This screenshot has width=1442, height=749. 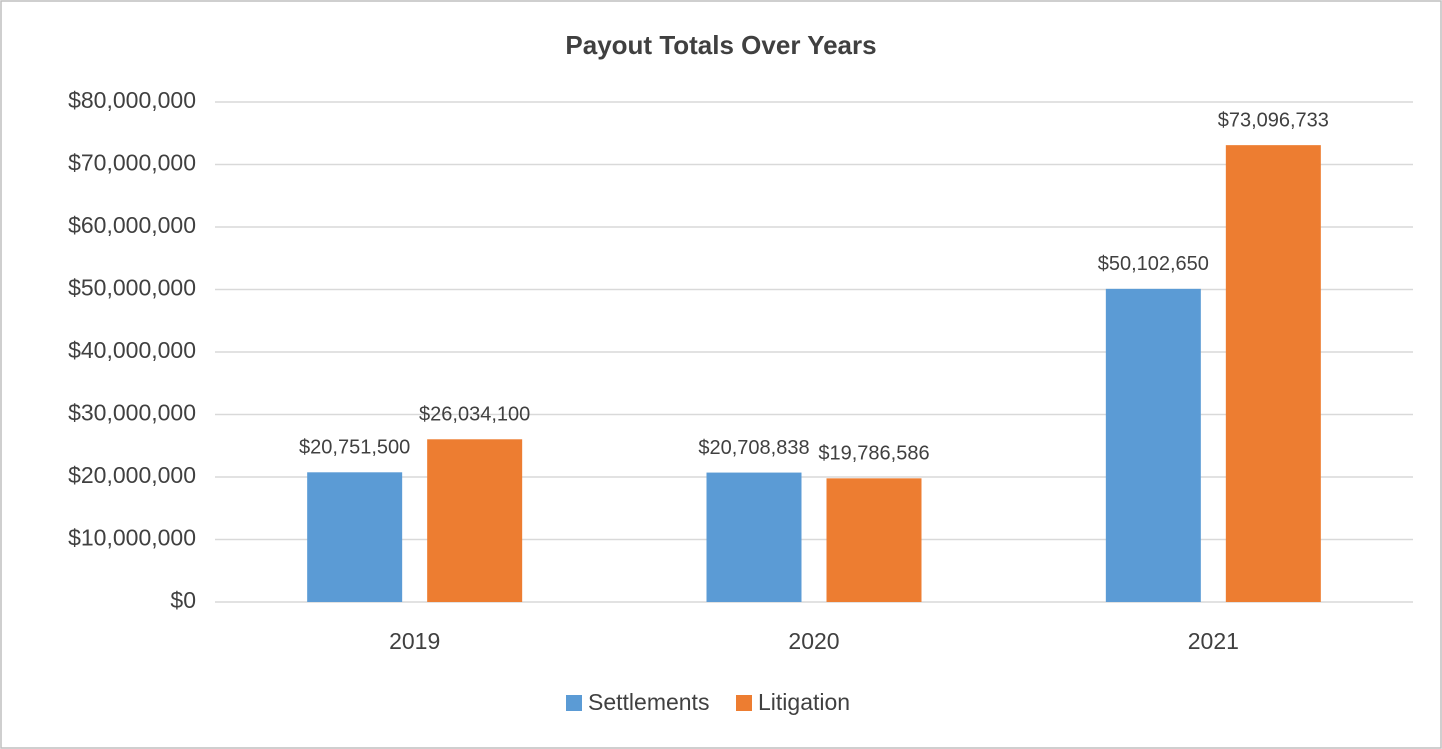 What do you see at coordinates (804, 702) in the screenshot?
I see `legend-label: Litigation` at bounding box center [804, 702].